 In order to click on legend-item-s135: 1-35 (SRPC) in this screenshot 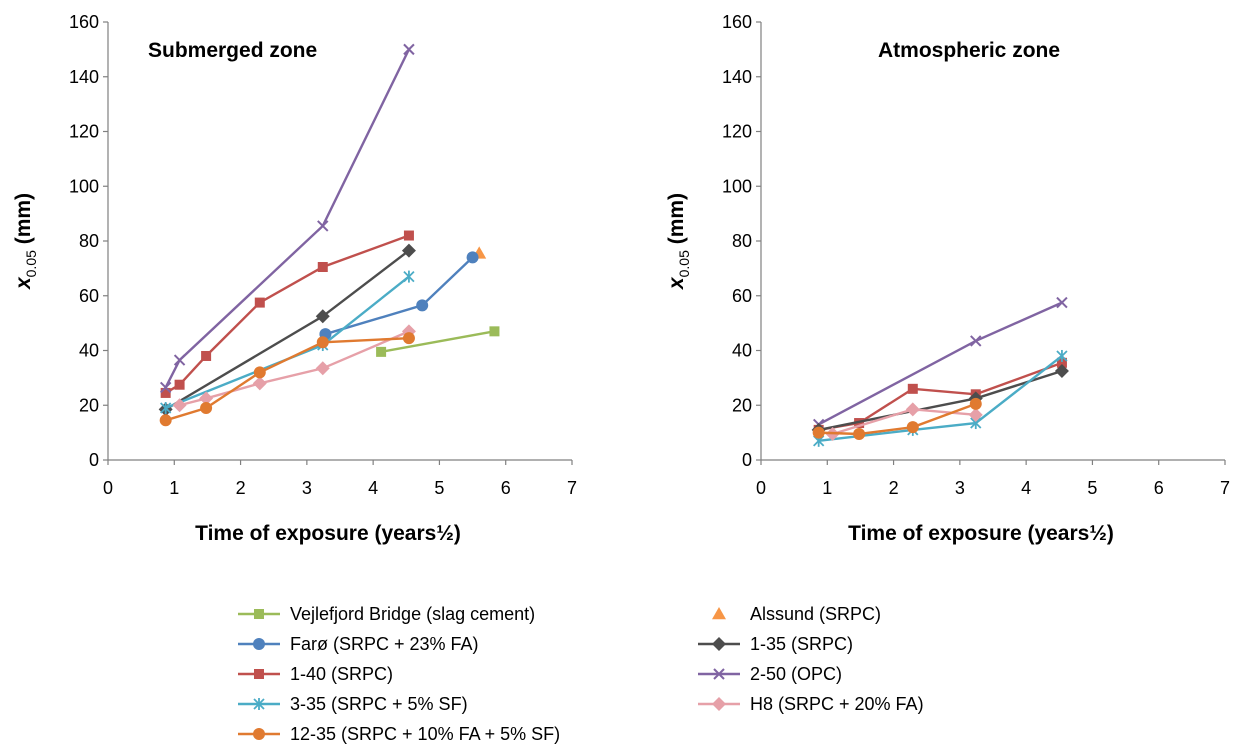, I will do `click(775, 644)`.